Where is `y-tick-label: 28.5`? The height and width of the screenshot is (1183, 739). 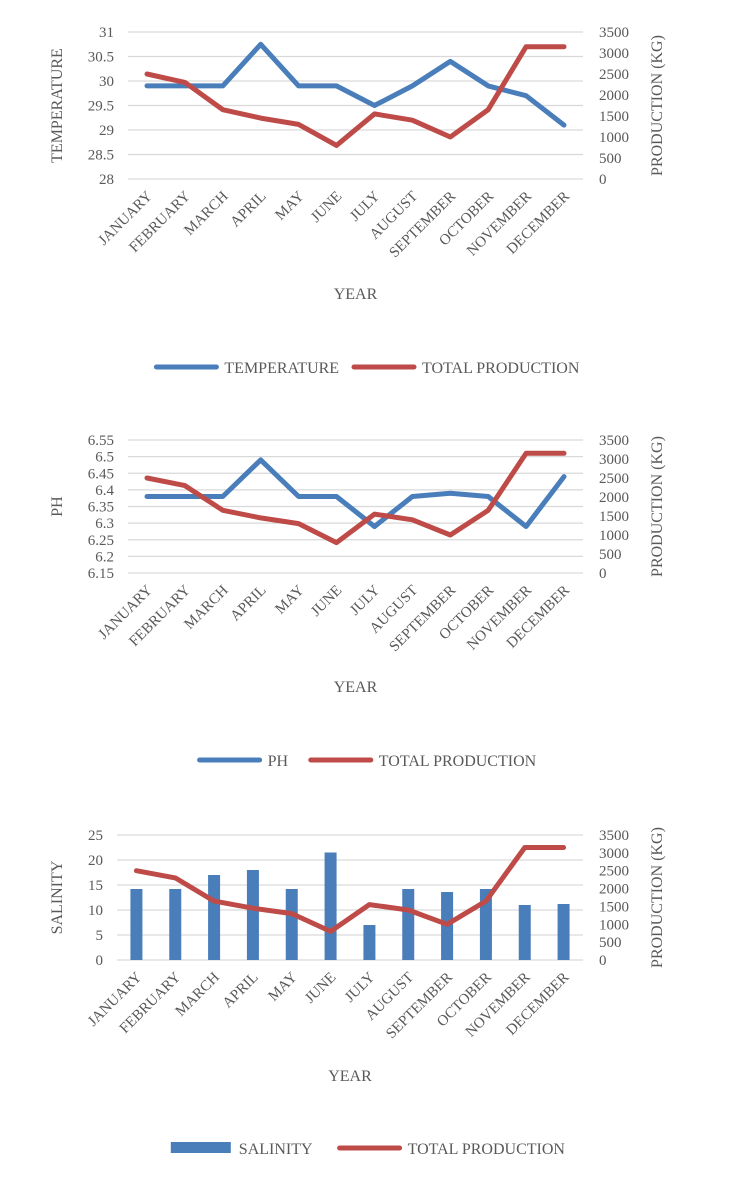
y-tick-label: 28.5 is located at coordinates (101, 156).